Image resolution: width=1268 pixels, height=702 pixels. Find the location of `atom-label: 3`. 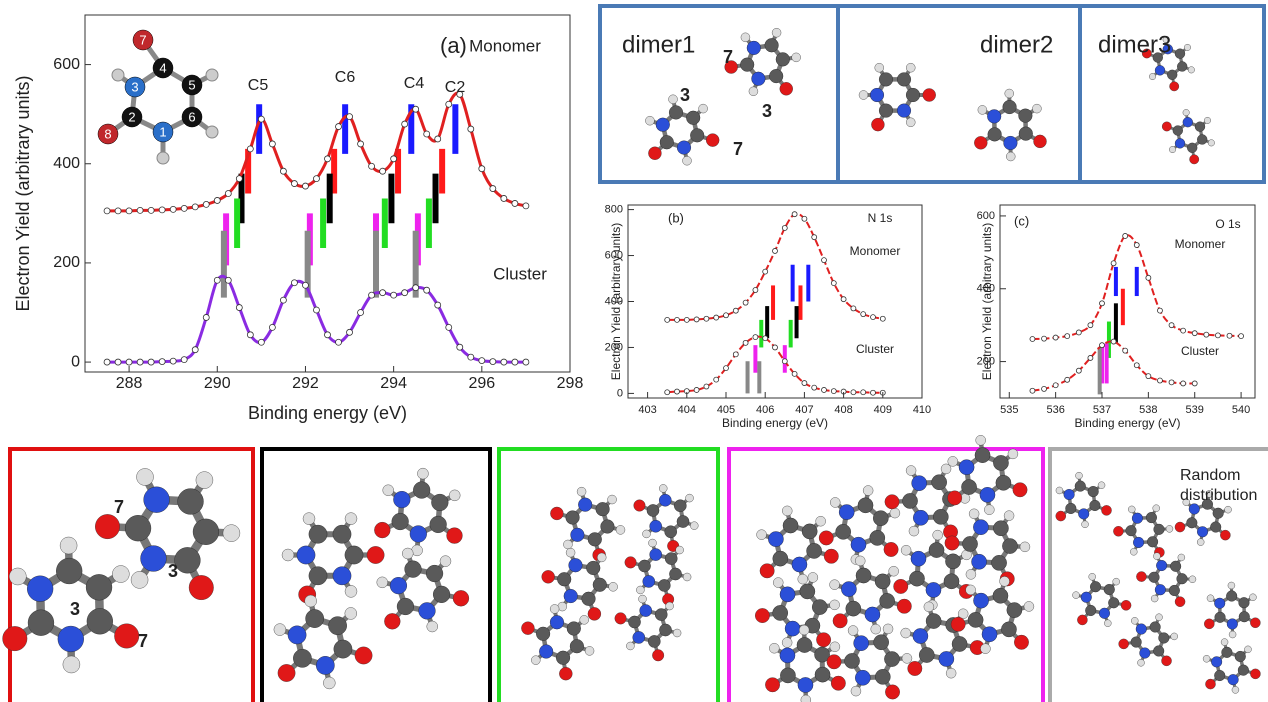

atom-label: 3 is located at coordinates (173, 571).